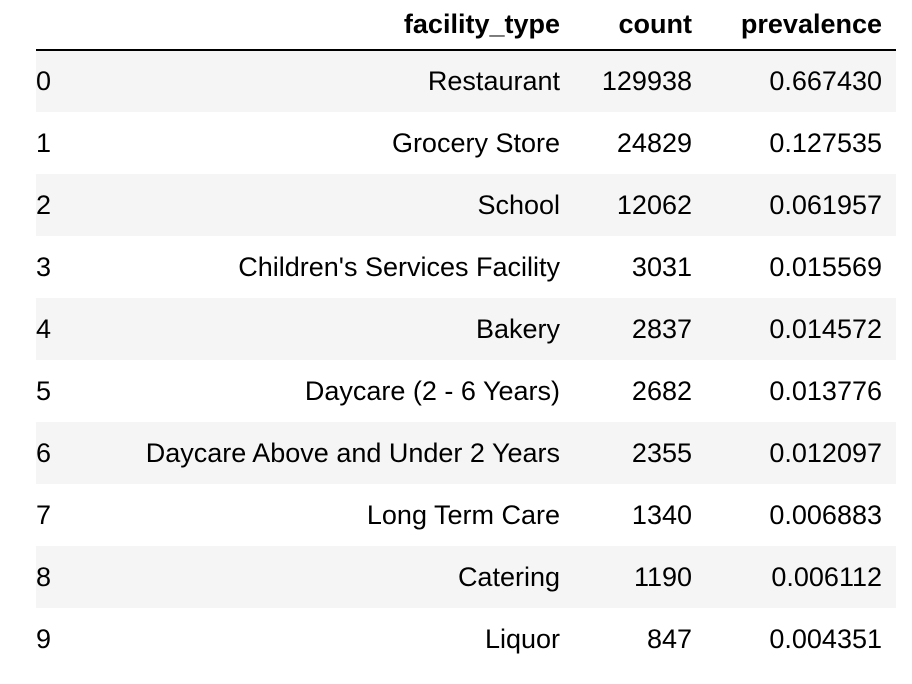 The height and width of the screenshot is (684, 912). I want to click on table-row: 4 Bakery 2837 0.014572, so click(466, 329).